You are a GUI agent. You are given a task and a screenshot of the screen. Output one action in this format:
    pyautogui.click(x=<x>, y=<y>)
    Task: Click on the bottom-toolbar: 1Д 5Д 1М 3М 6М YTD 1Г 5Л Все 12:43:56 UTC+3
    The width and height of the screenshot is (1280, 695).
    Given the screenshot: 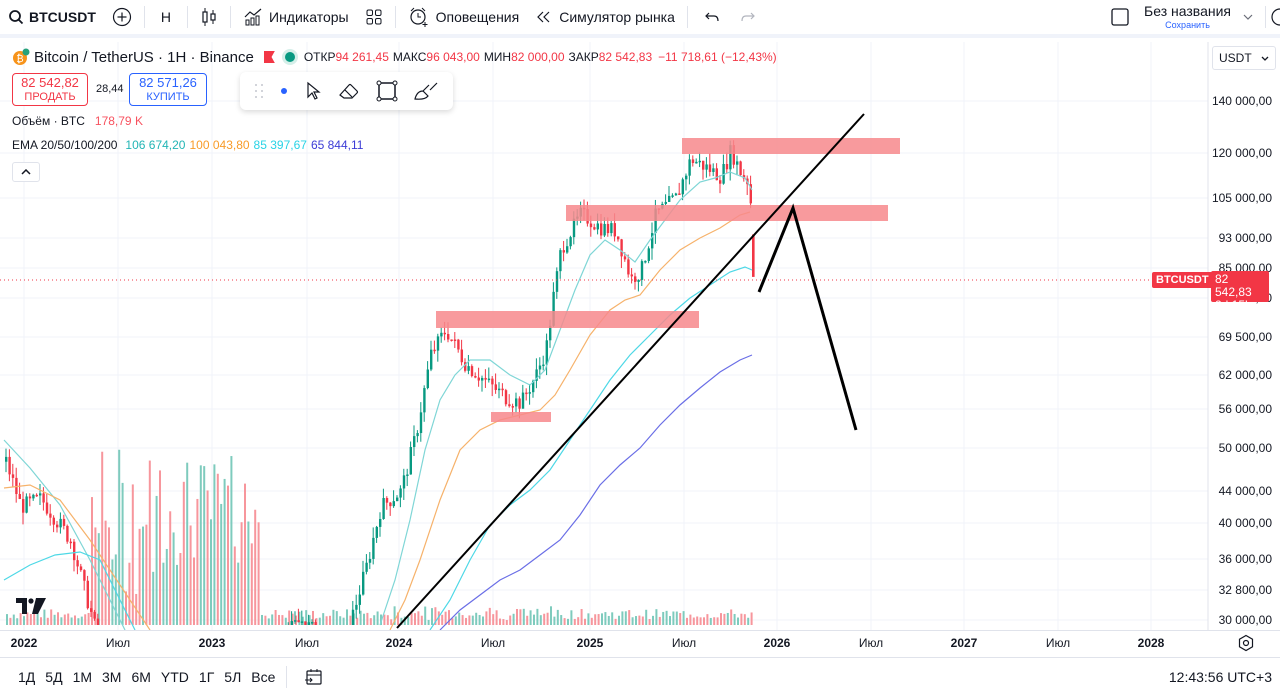 What is the action you would take?
    pyautogui.click(x=640, y=676)
    